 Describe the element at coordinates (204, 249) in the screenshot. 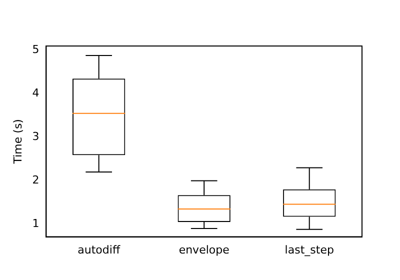

I see `x-tick-label: envelope` at that location.